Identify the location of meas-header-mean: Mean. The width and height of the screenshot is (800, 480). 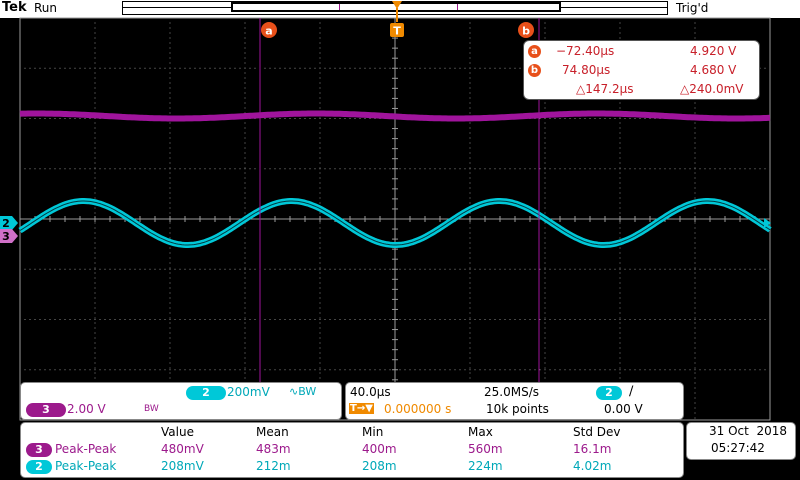
(272, 432).